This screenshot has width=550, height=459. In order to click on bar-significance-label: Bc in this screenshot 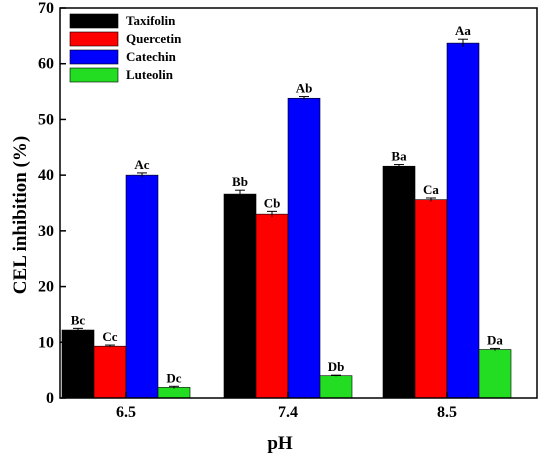, I will do `click(78, 319)`.